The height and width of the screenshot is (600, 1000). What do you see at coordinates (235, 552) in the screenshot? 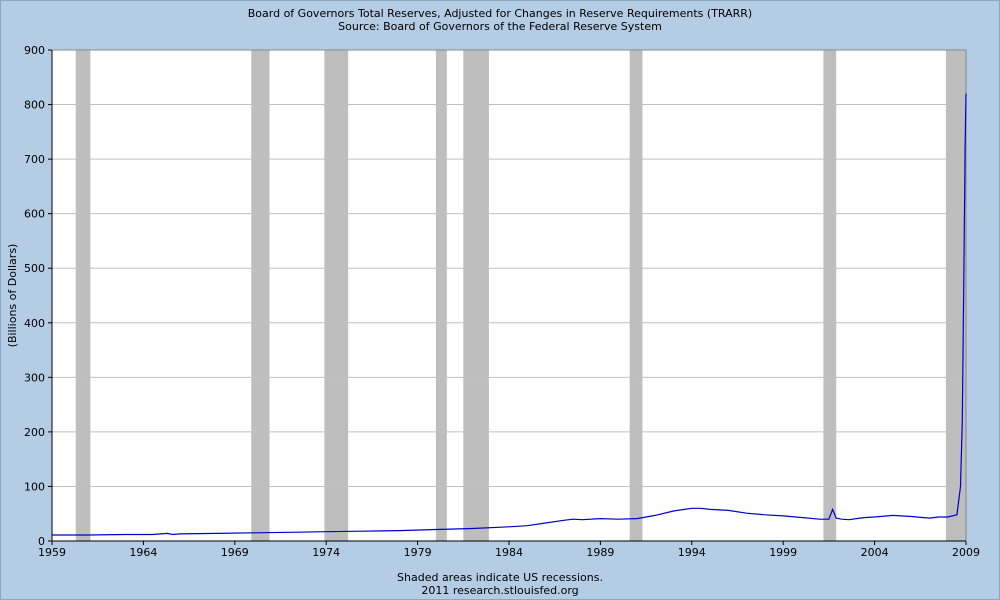
I see `x-tick-label: 1969` at bounding box center [235, 552].